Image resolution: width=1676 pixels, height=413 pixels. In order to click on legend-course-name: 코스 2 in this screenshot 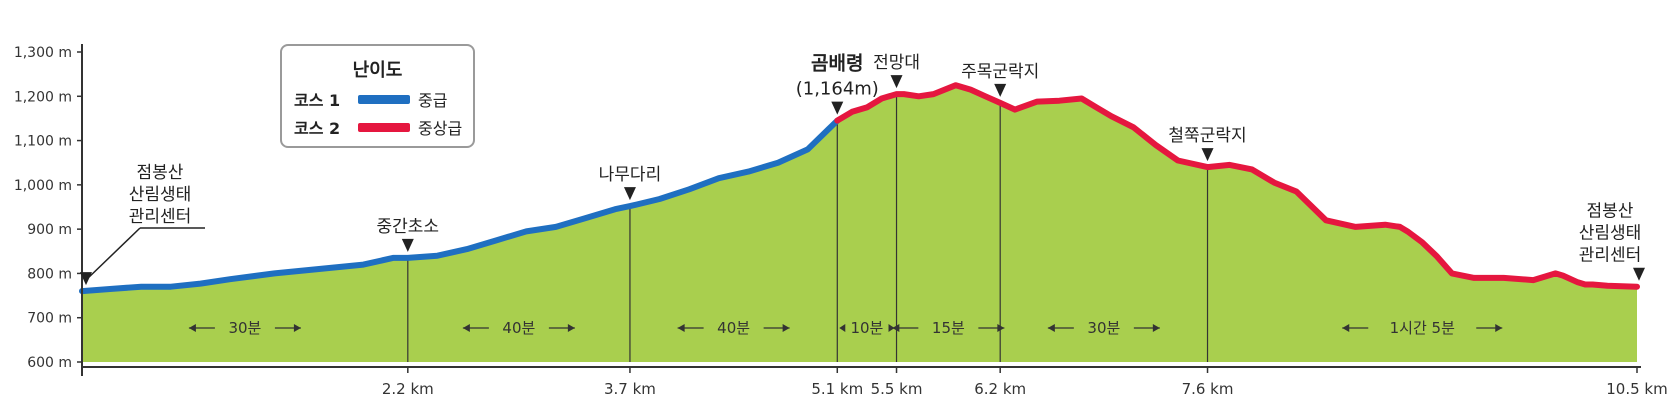, I will do `click(317, 128)`.